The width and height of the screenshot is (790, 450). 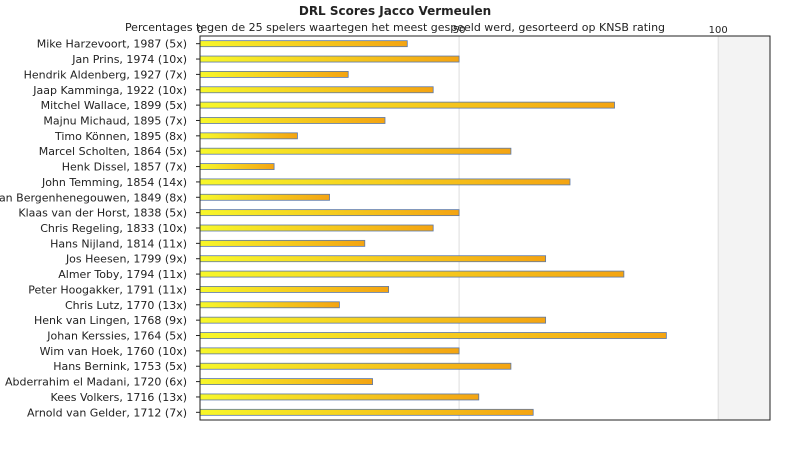 What do you see at coordinates (109, 90) in the screenshot?
I see `category-label: Jaap Kamminga, 1922 (10x)` at bounding box center [109, 90].